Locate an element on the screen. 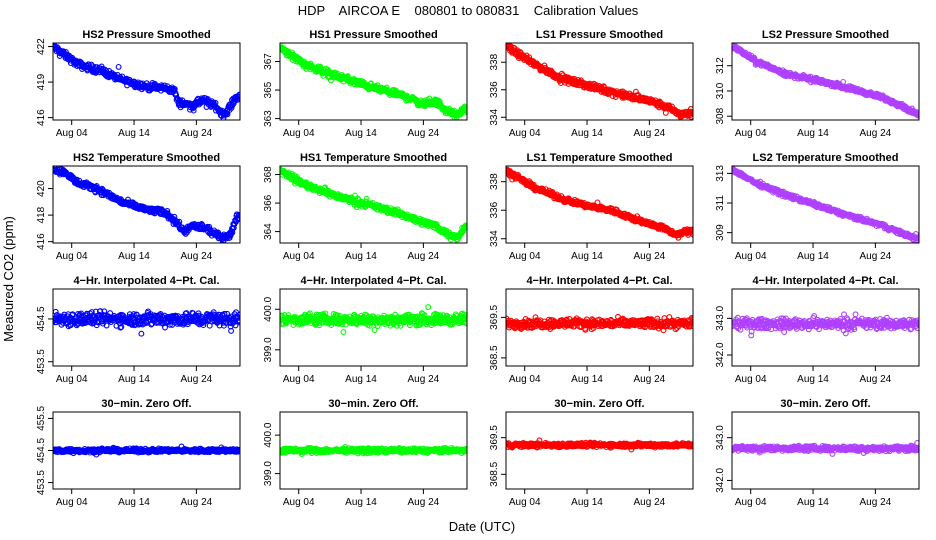 This screenshot has height=540, width=936. x-axis-label: Date (UTC) is located at coordinates (482, 526).